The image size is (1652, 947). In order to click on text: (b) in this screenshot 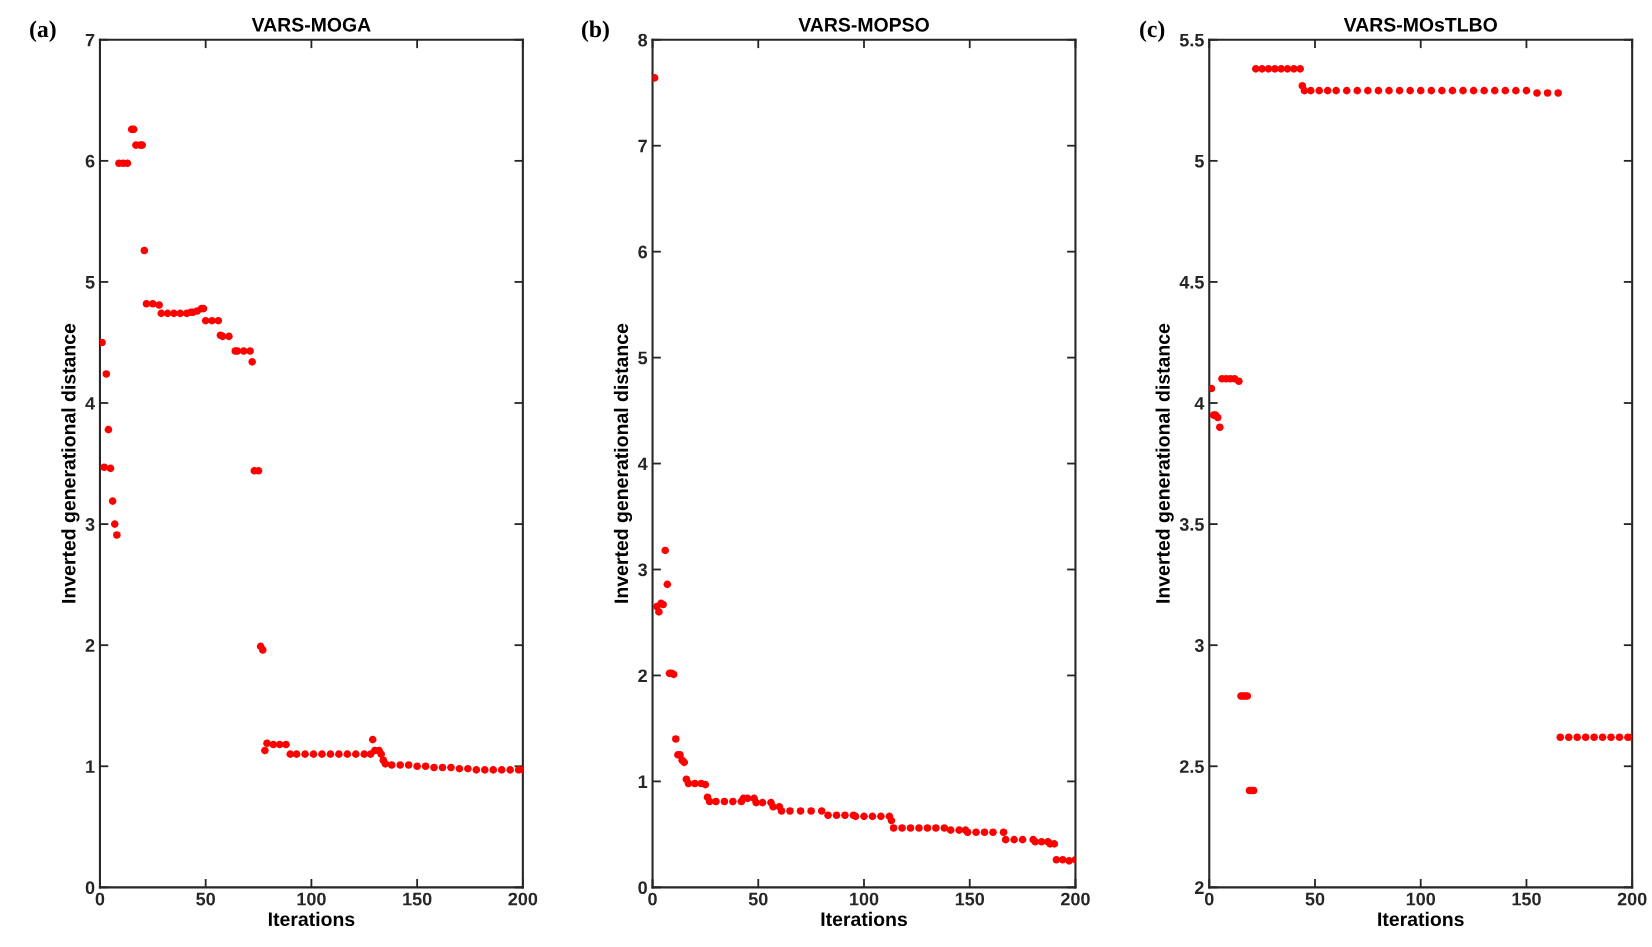, I will do `click(595, 31)`.